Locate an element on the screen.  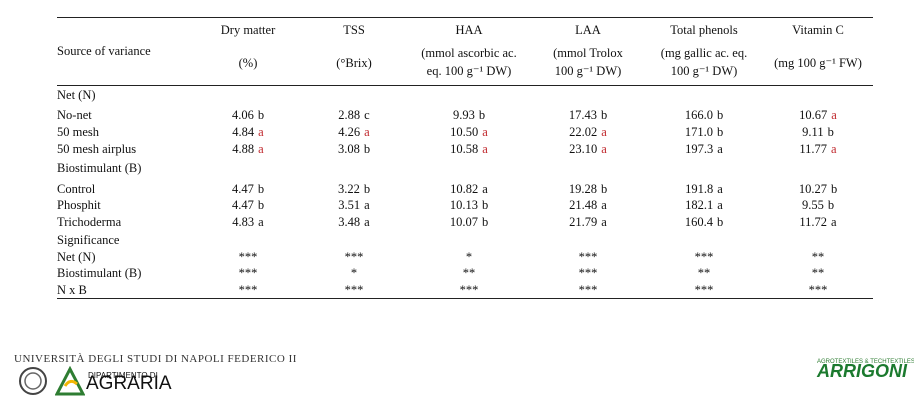
cell: 160.4 b is located at coordinates (704, 222).